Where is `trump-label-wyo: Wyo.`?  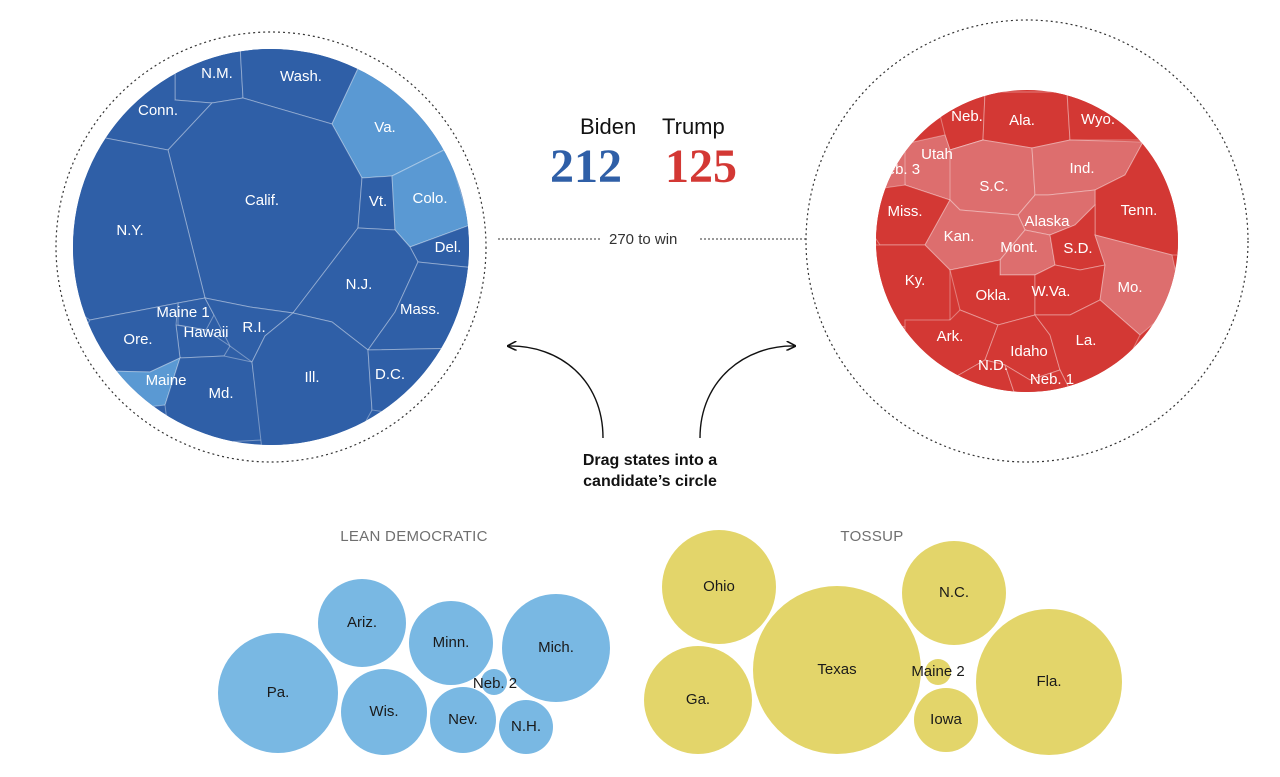 trump-label-wyo: Wyo. is located at coordinates (1098, 119).